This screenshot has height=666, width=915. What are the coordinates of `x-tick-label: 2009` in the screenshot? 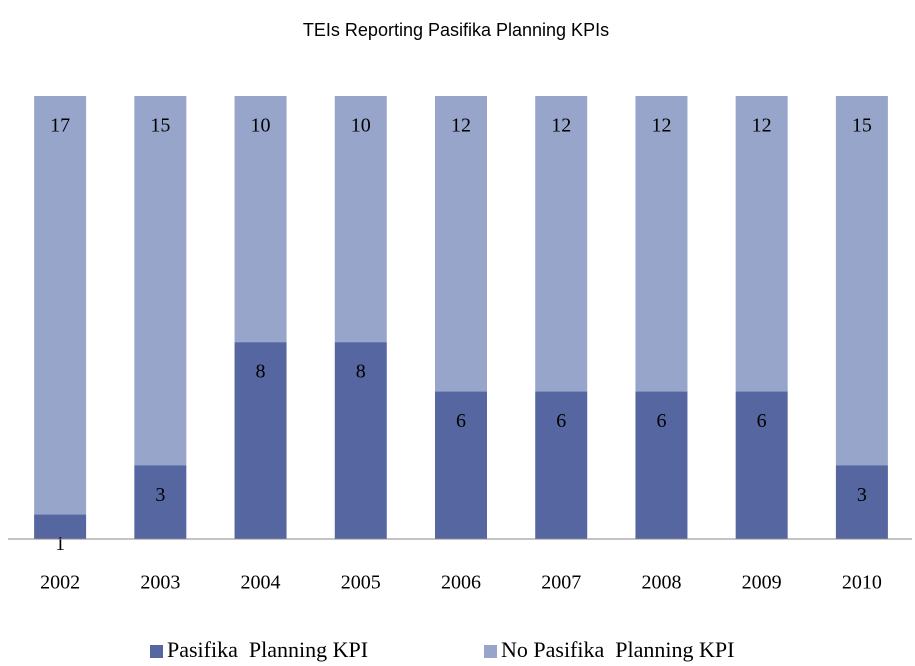 It's located at (762, 583).